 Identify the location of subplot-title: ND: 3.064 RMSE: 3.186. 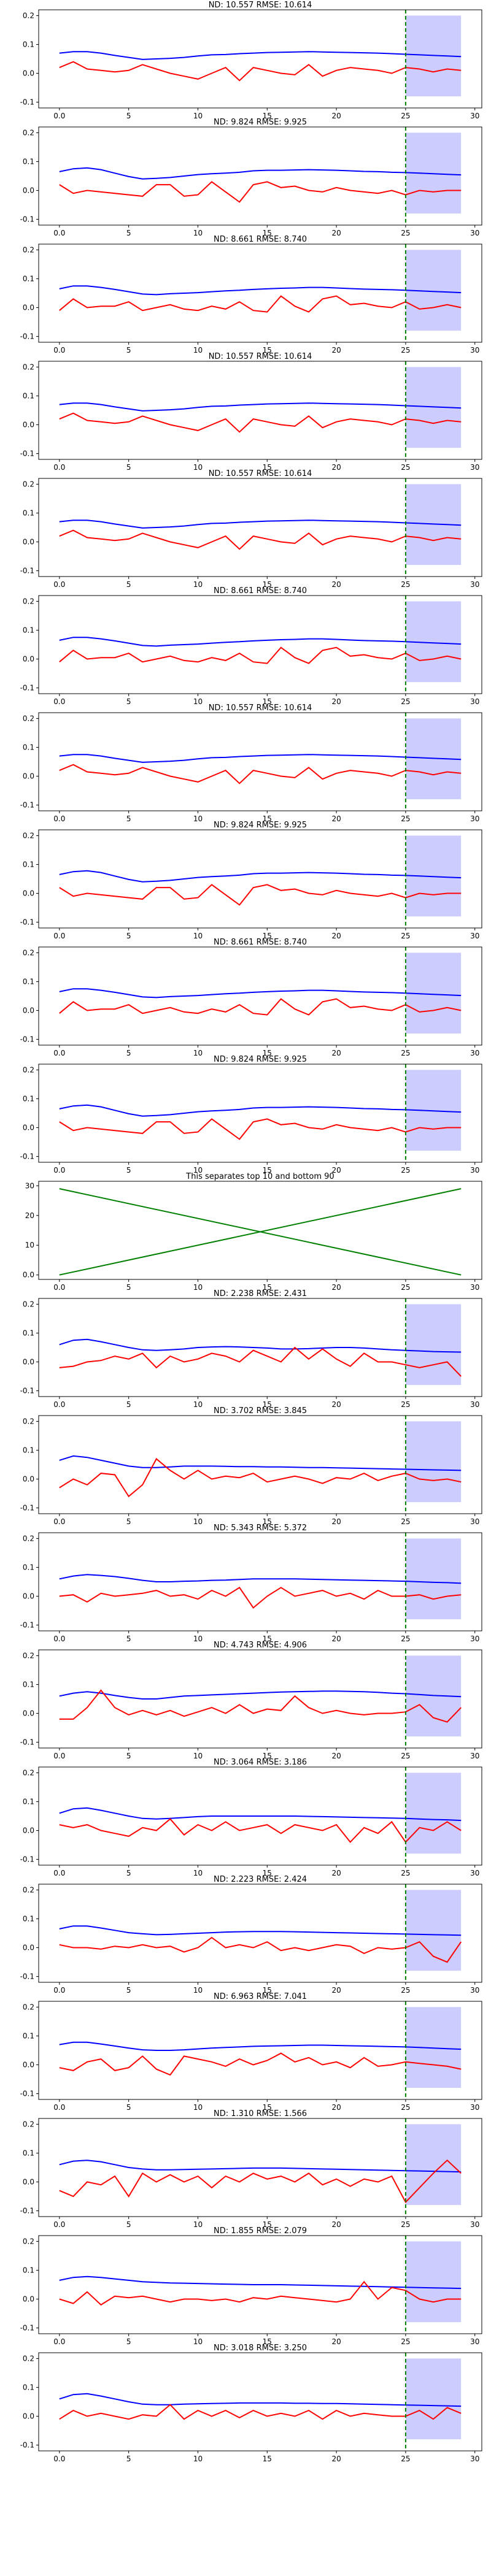
(260, 1762).